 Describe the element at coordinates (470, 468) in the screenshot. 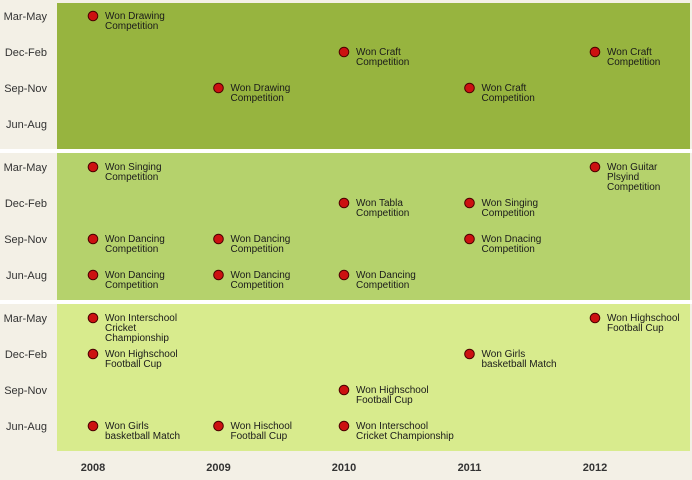

I see `x-tick-label: 2011` at that location.